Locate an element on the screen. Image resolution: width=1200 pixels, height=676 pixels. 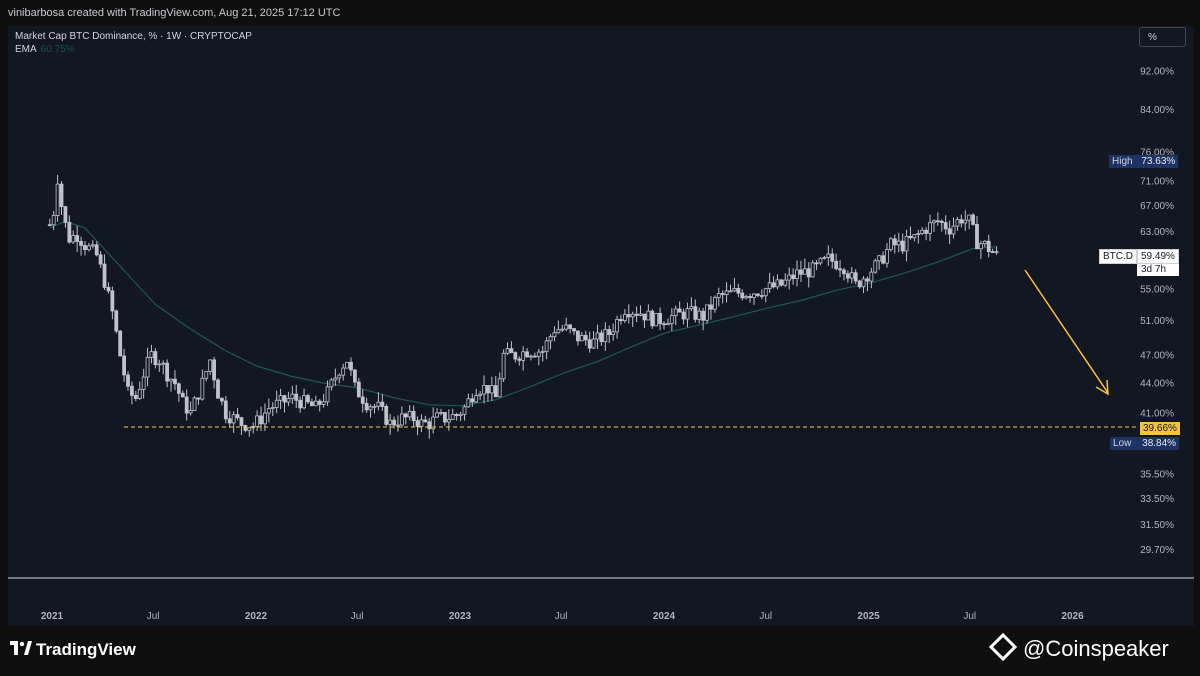
high-value: 73.63% is located at coordinates (1158, 161).